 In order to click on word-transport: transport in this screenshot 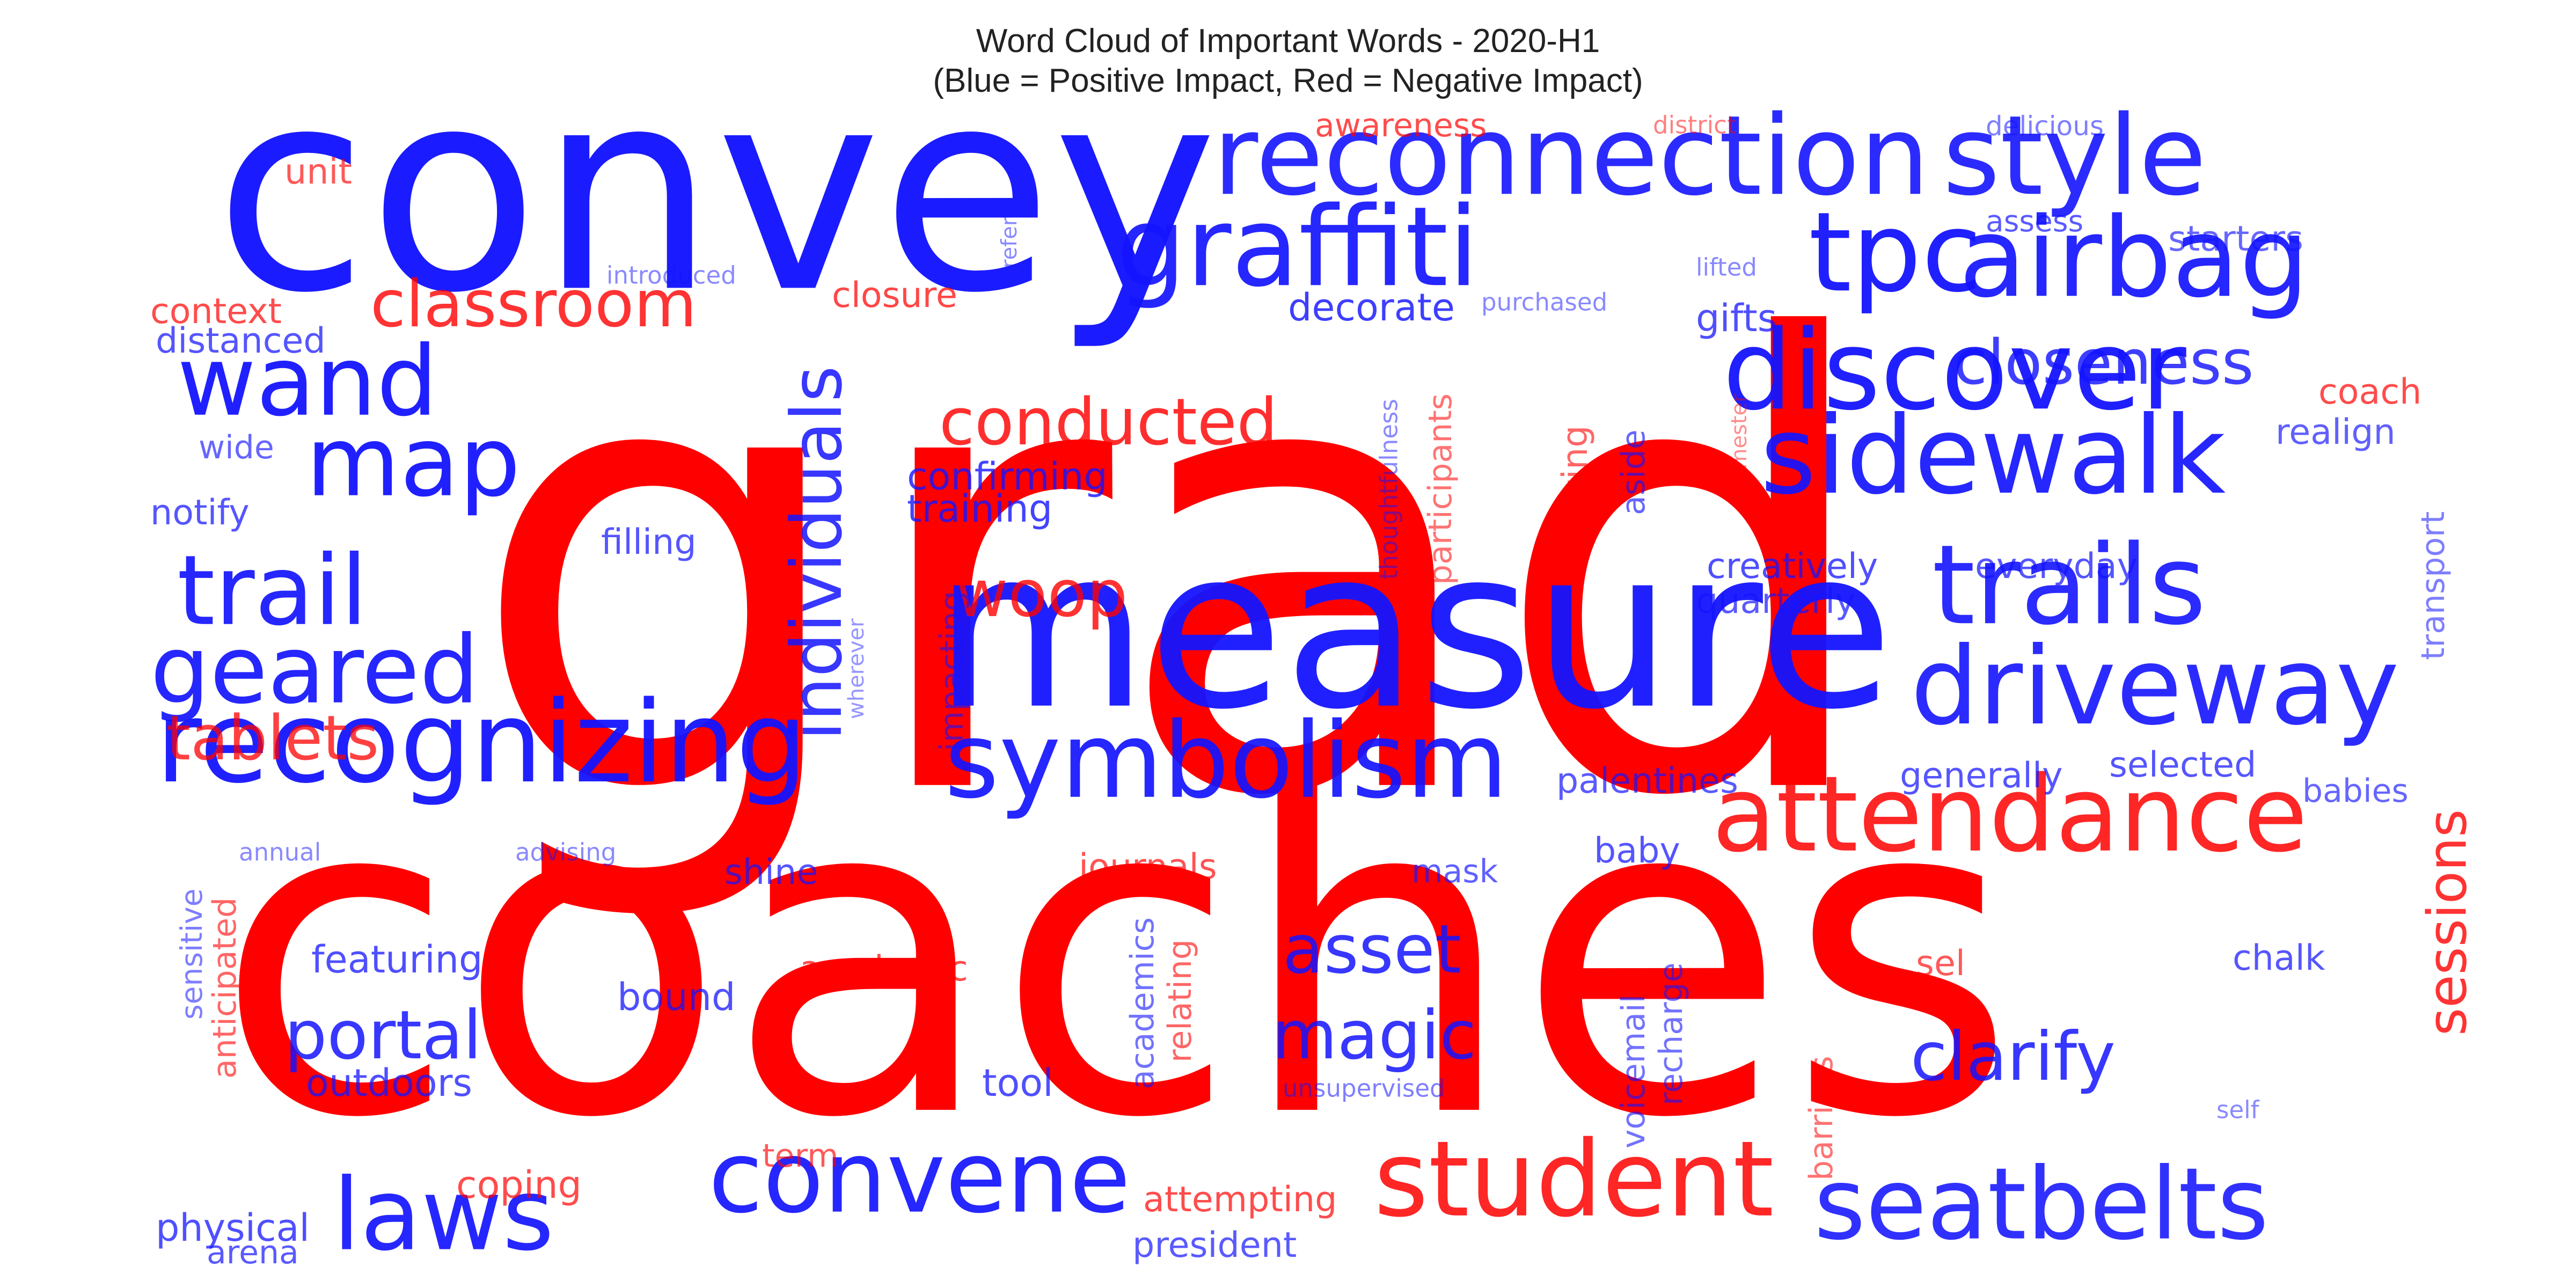, I will do `click(2433, 585)`.